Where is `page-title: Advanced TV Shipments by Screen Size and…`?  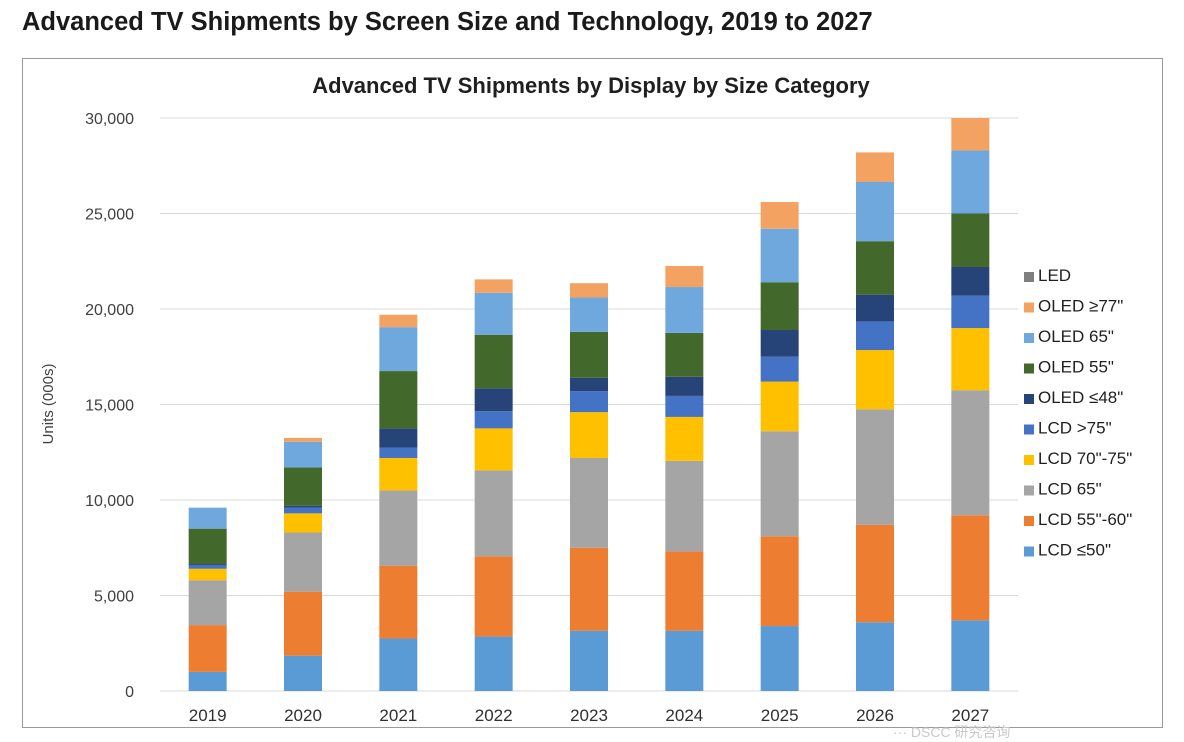 page-title: Advanced TV Shipments by Screen Size and… is located at coordinates (447, 22).